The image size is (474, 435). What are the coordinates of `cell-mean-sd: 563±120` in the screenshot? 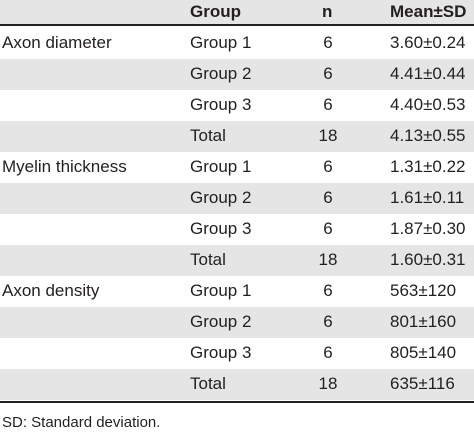 It's located at (423, 290).